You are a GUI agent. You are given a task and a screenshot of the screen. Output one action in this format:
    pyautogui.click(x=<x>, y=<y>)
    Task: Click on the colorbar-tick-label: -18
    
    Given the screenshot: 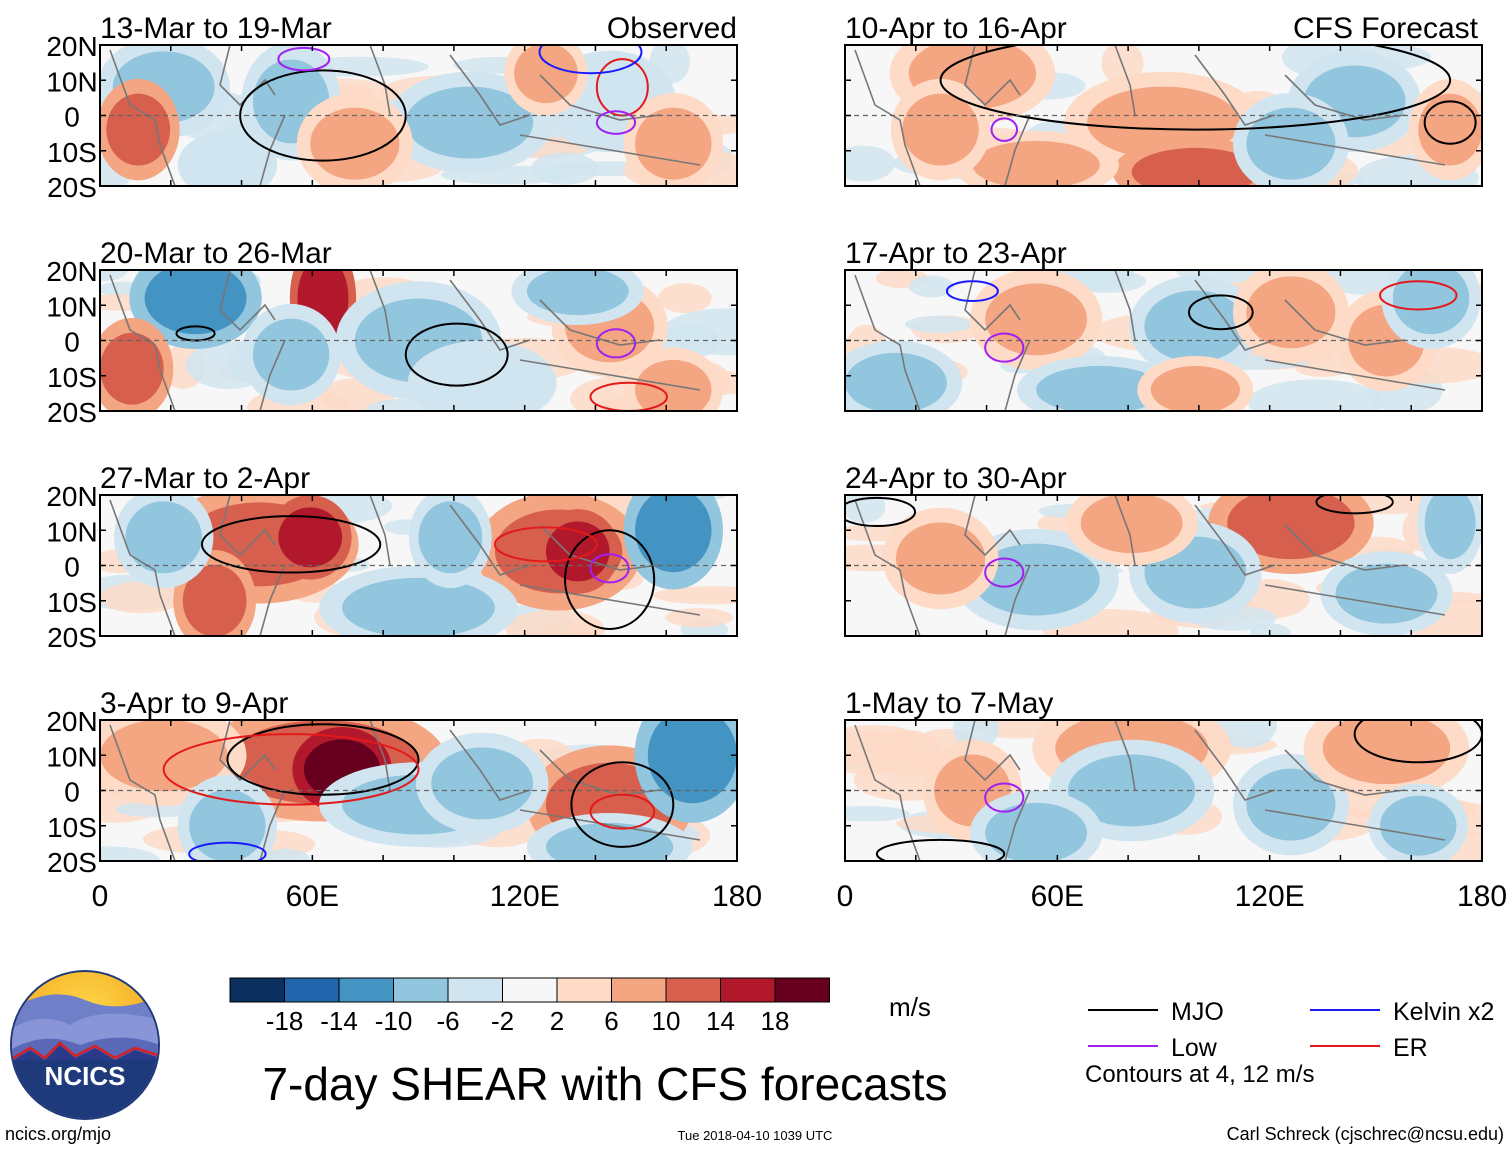 What is the action you would take?
    pyautogui.click(x=285, y=1021)
    